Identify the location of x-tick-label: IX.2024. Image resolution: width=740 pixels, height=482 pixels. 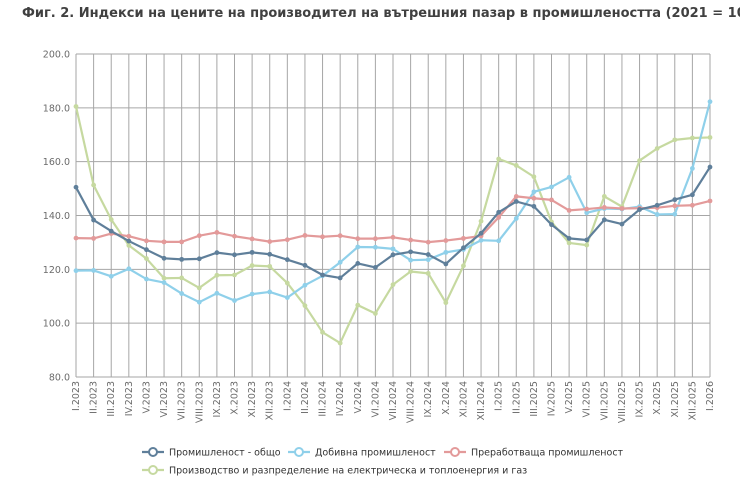
(428, 399).